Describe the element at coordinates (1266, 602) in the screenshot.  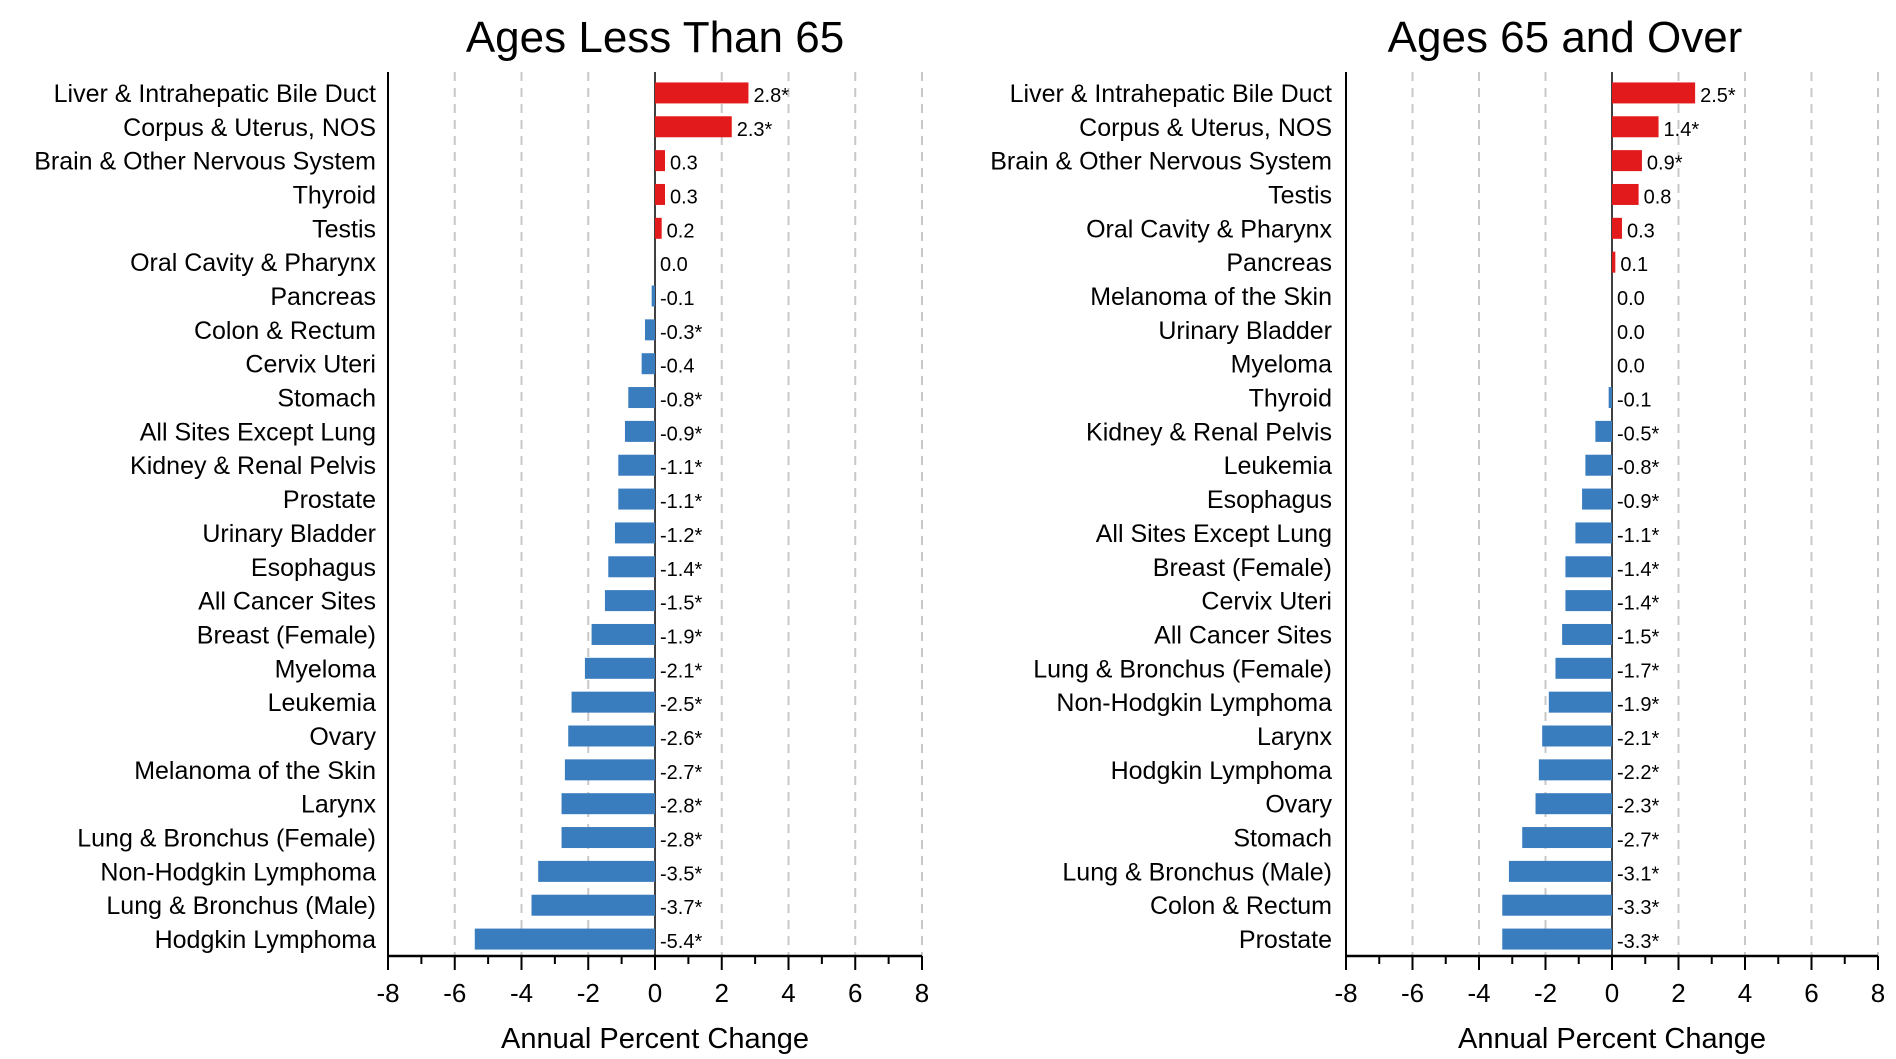
I see `category-label: Cervix Uteri` at that location.